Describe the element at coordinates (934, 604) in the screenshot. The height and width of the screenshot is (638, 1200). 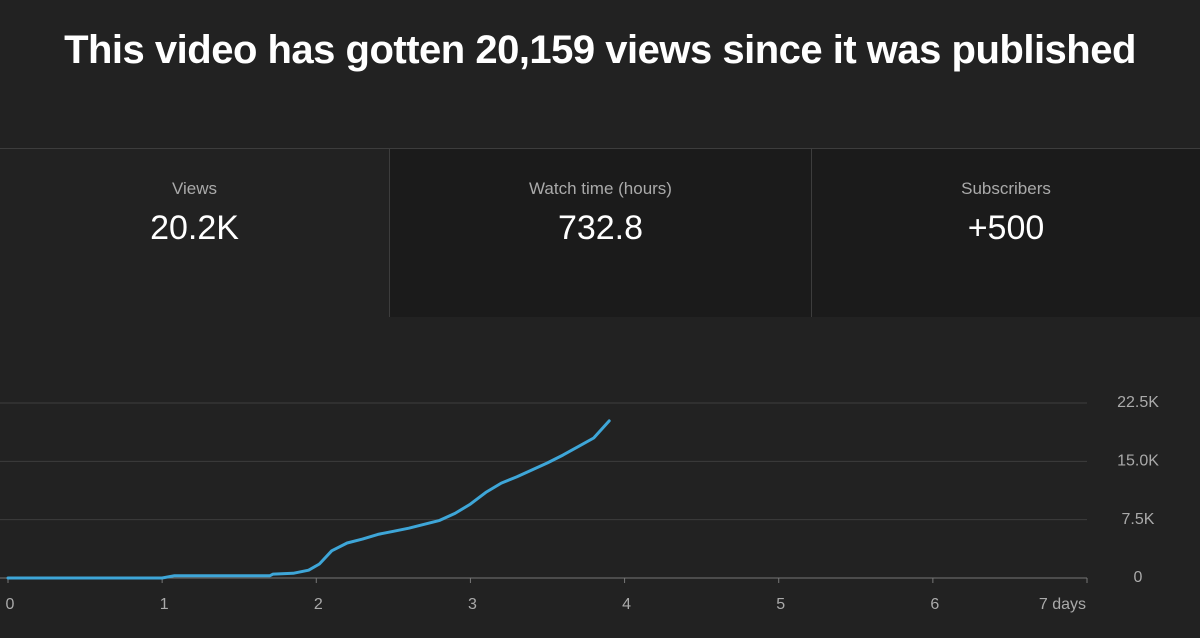
I see `x-tick-label: 6` at that location.